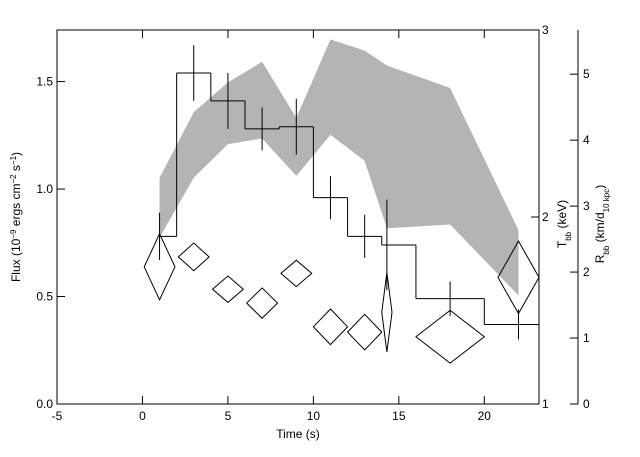  Describe the element at coordinates (399, 416) in the screenshot. I see `x-tick-label: 15` at that location.